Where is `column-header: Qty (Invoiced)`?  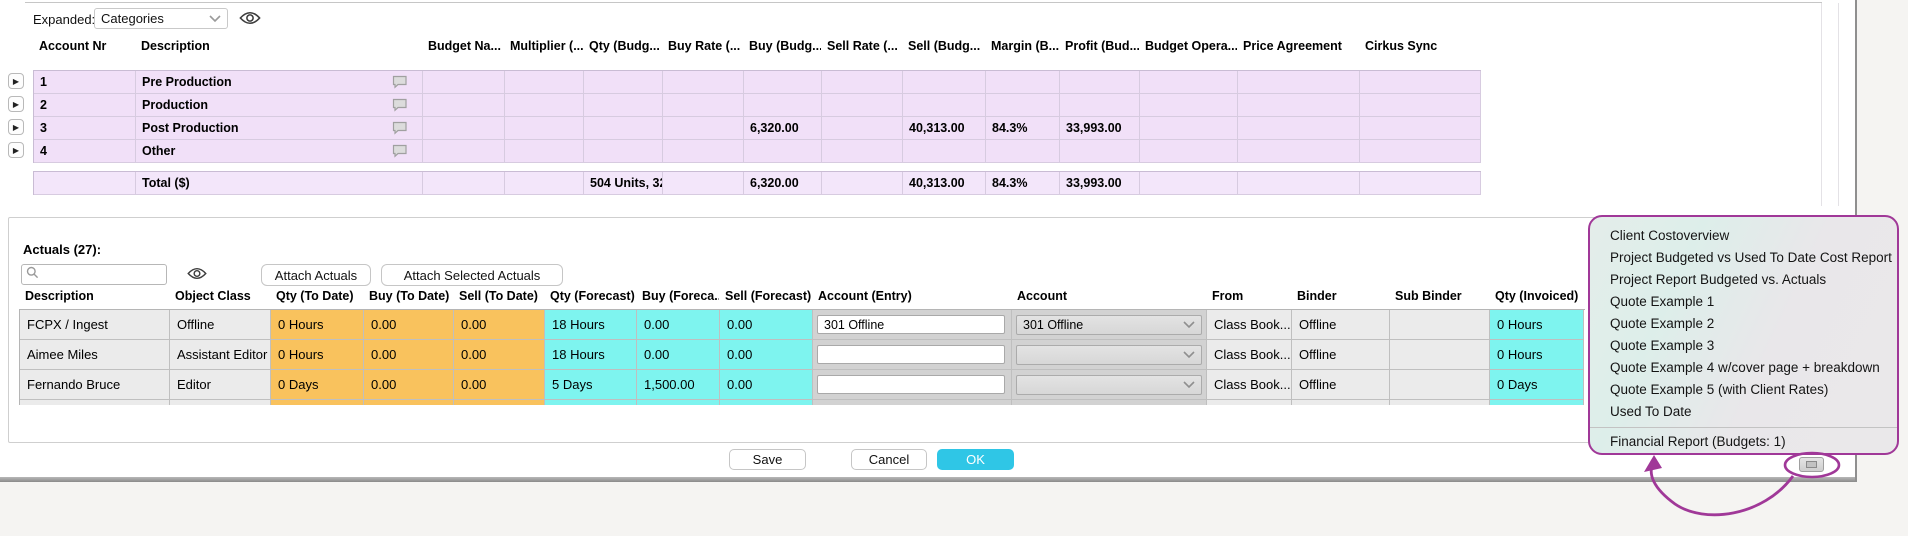 column-header: Qty (Invoiced) is located at coordinates (1537, 296).